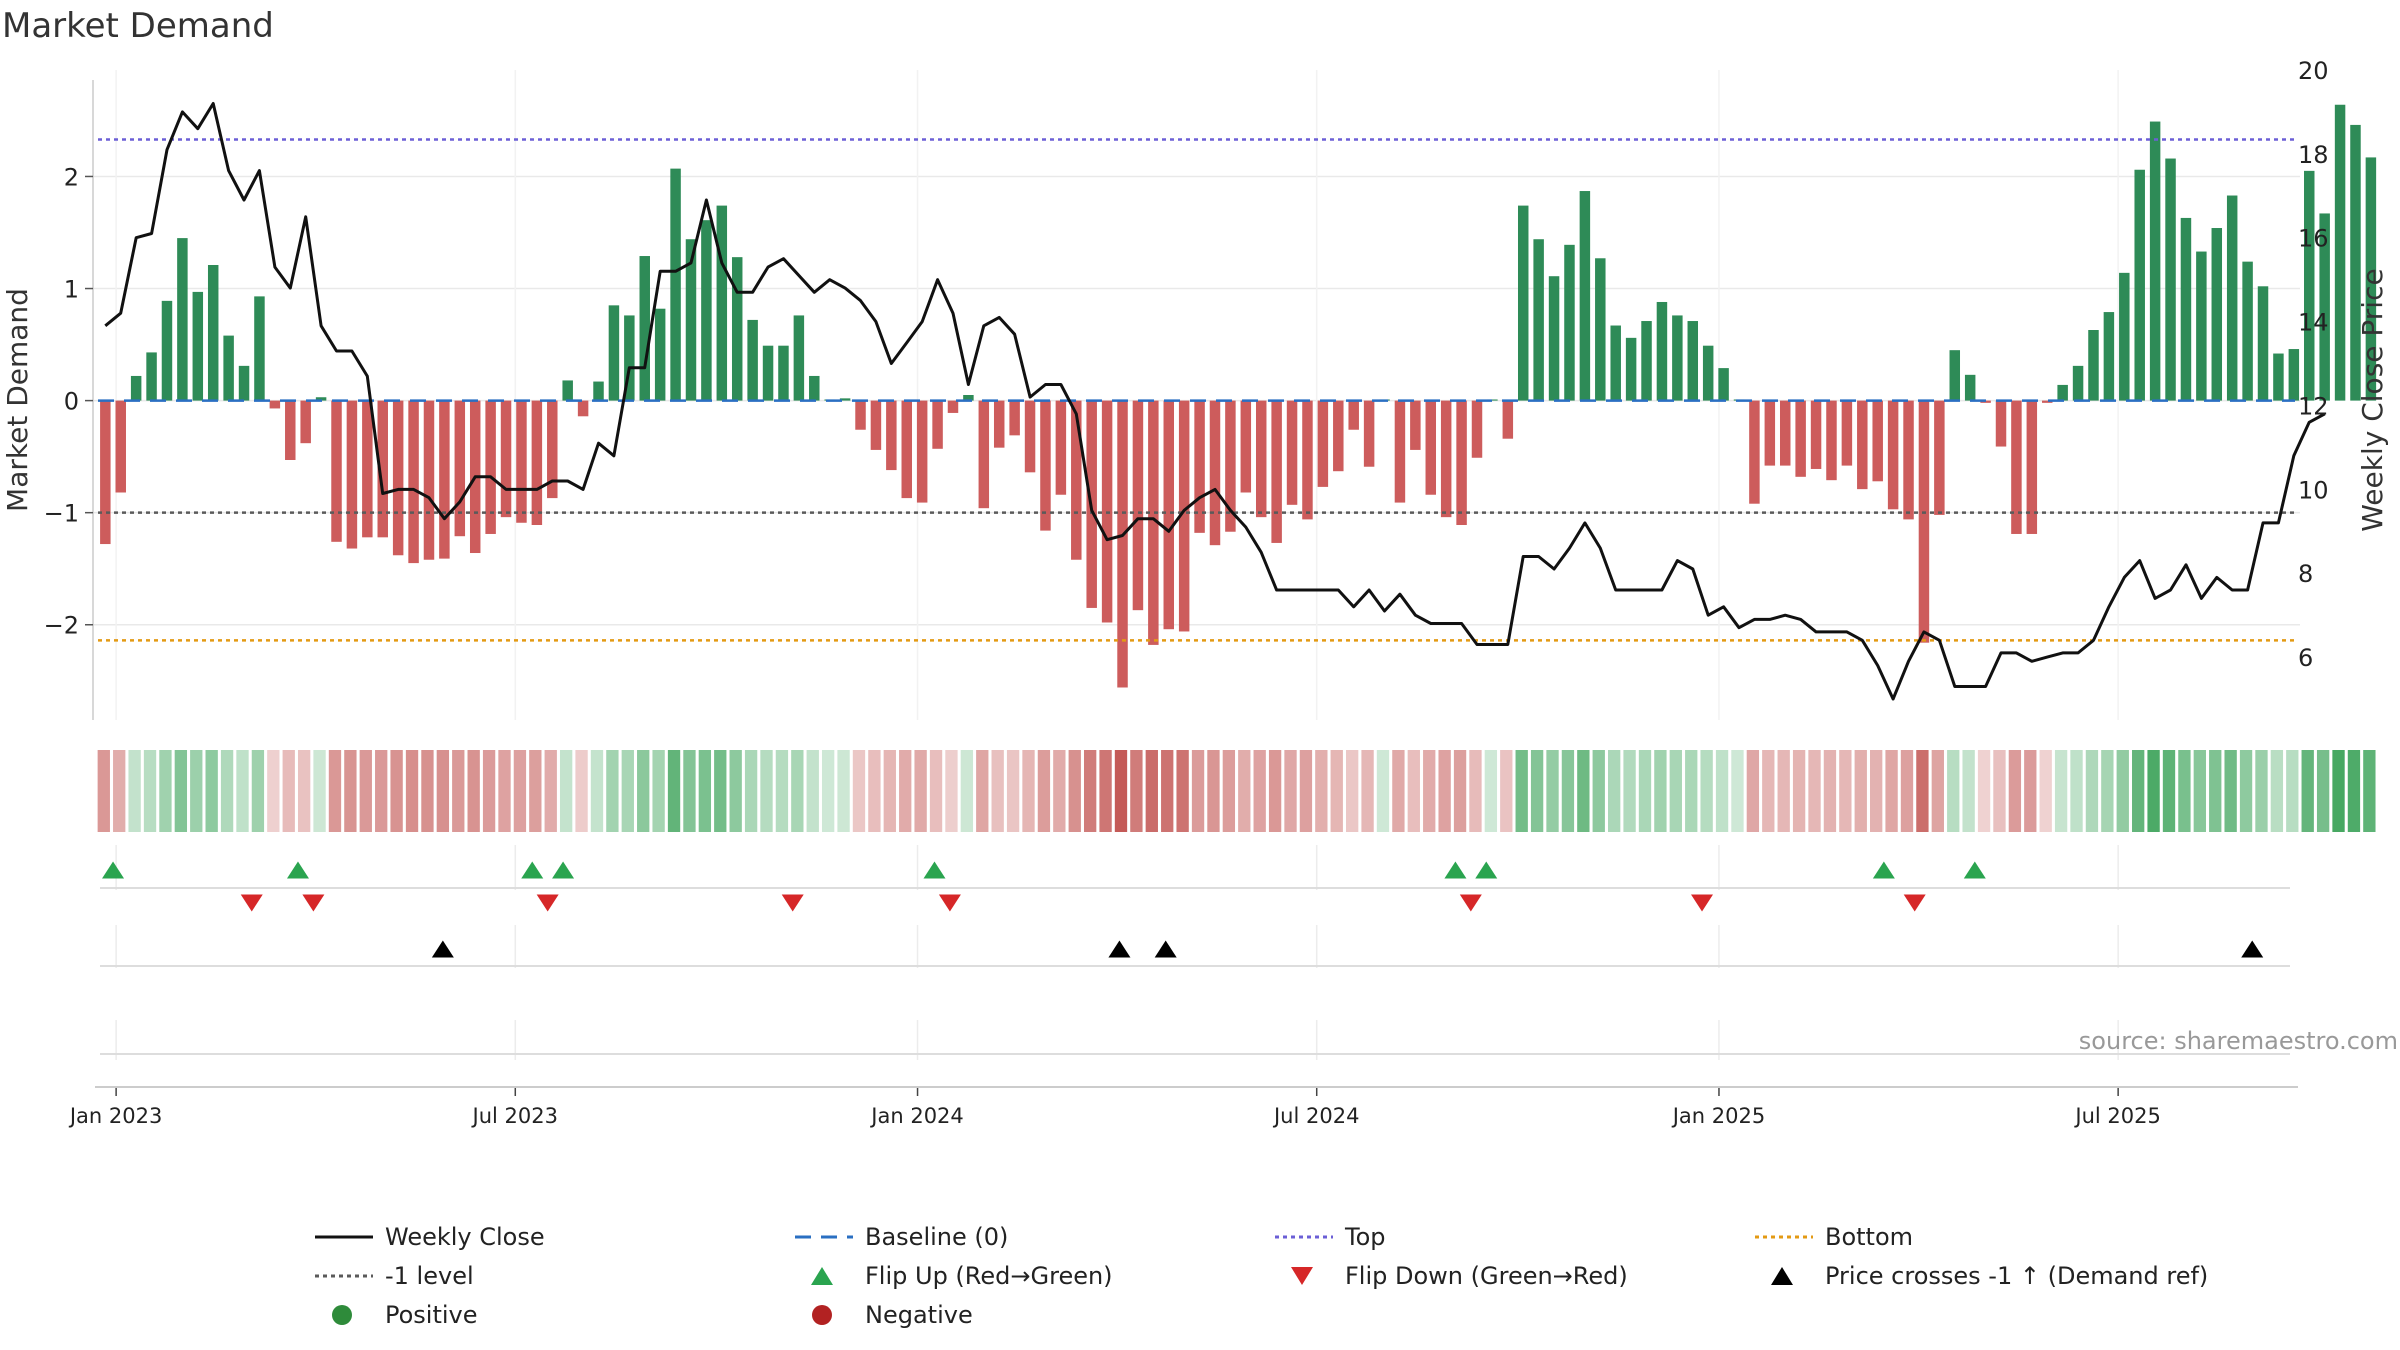 This screenshot has width=2400, height=1350. I want to click on legend-label: Top, so click(1365, 1237).